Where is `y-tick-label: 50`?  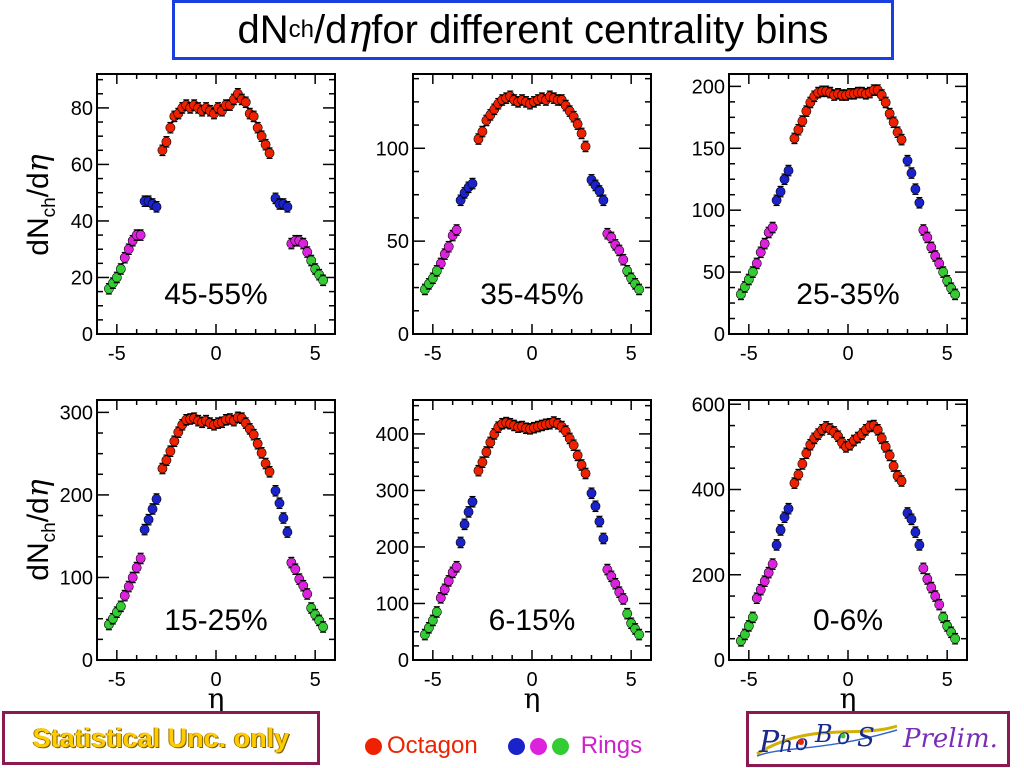 y-tick-label: 50 is located at coordinates (714, 273).